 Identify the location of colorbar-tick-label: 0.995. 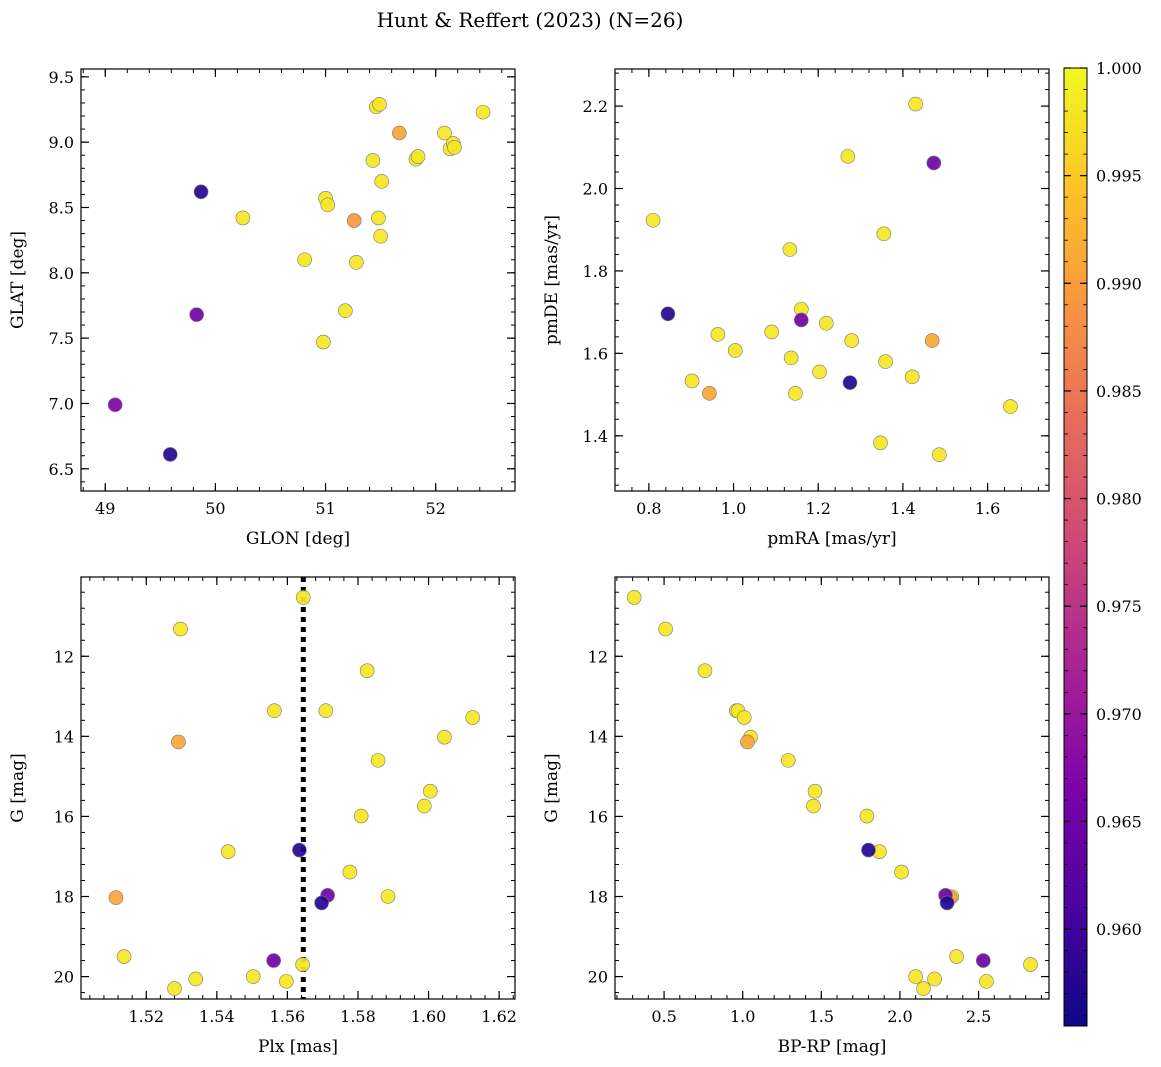
(1119, 176).